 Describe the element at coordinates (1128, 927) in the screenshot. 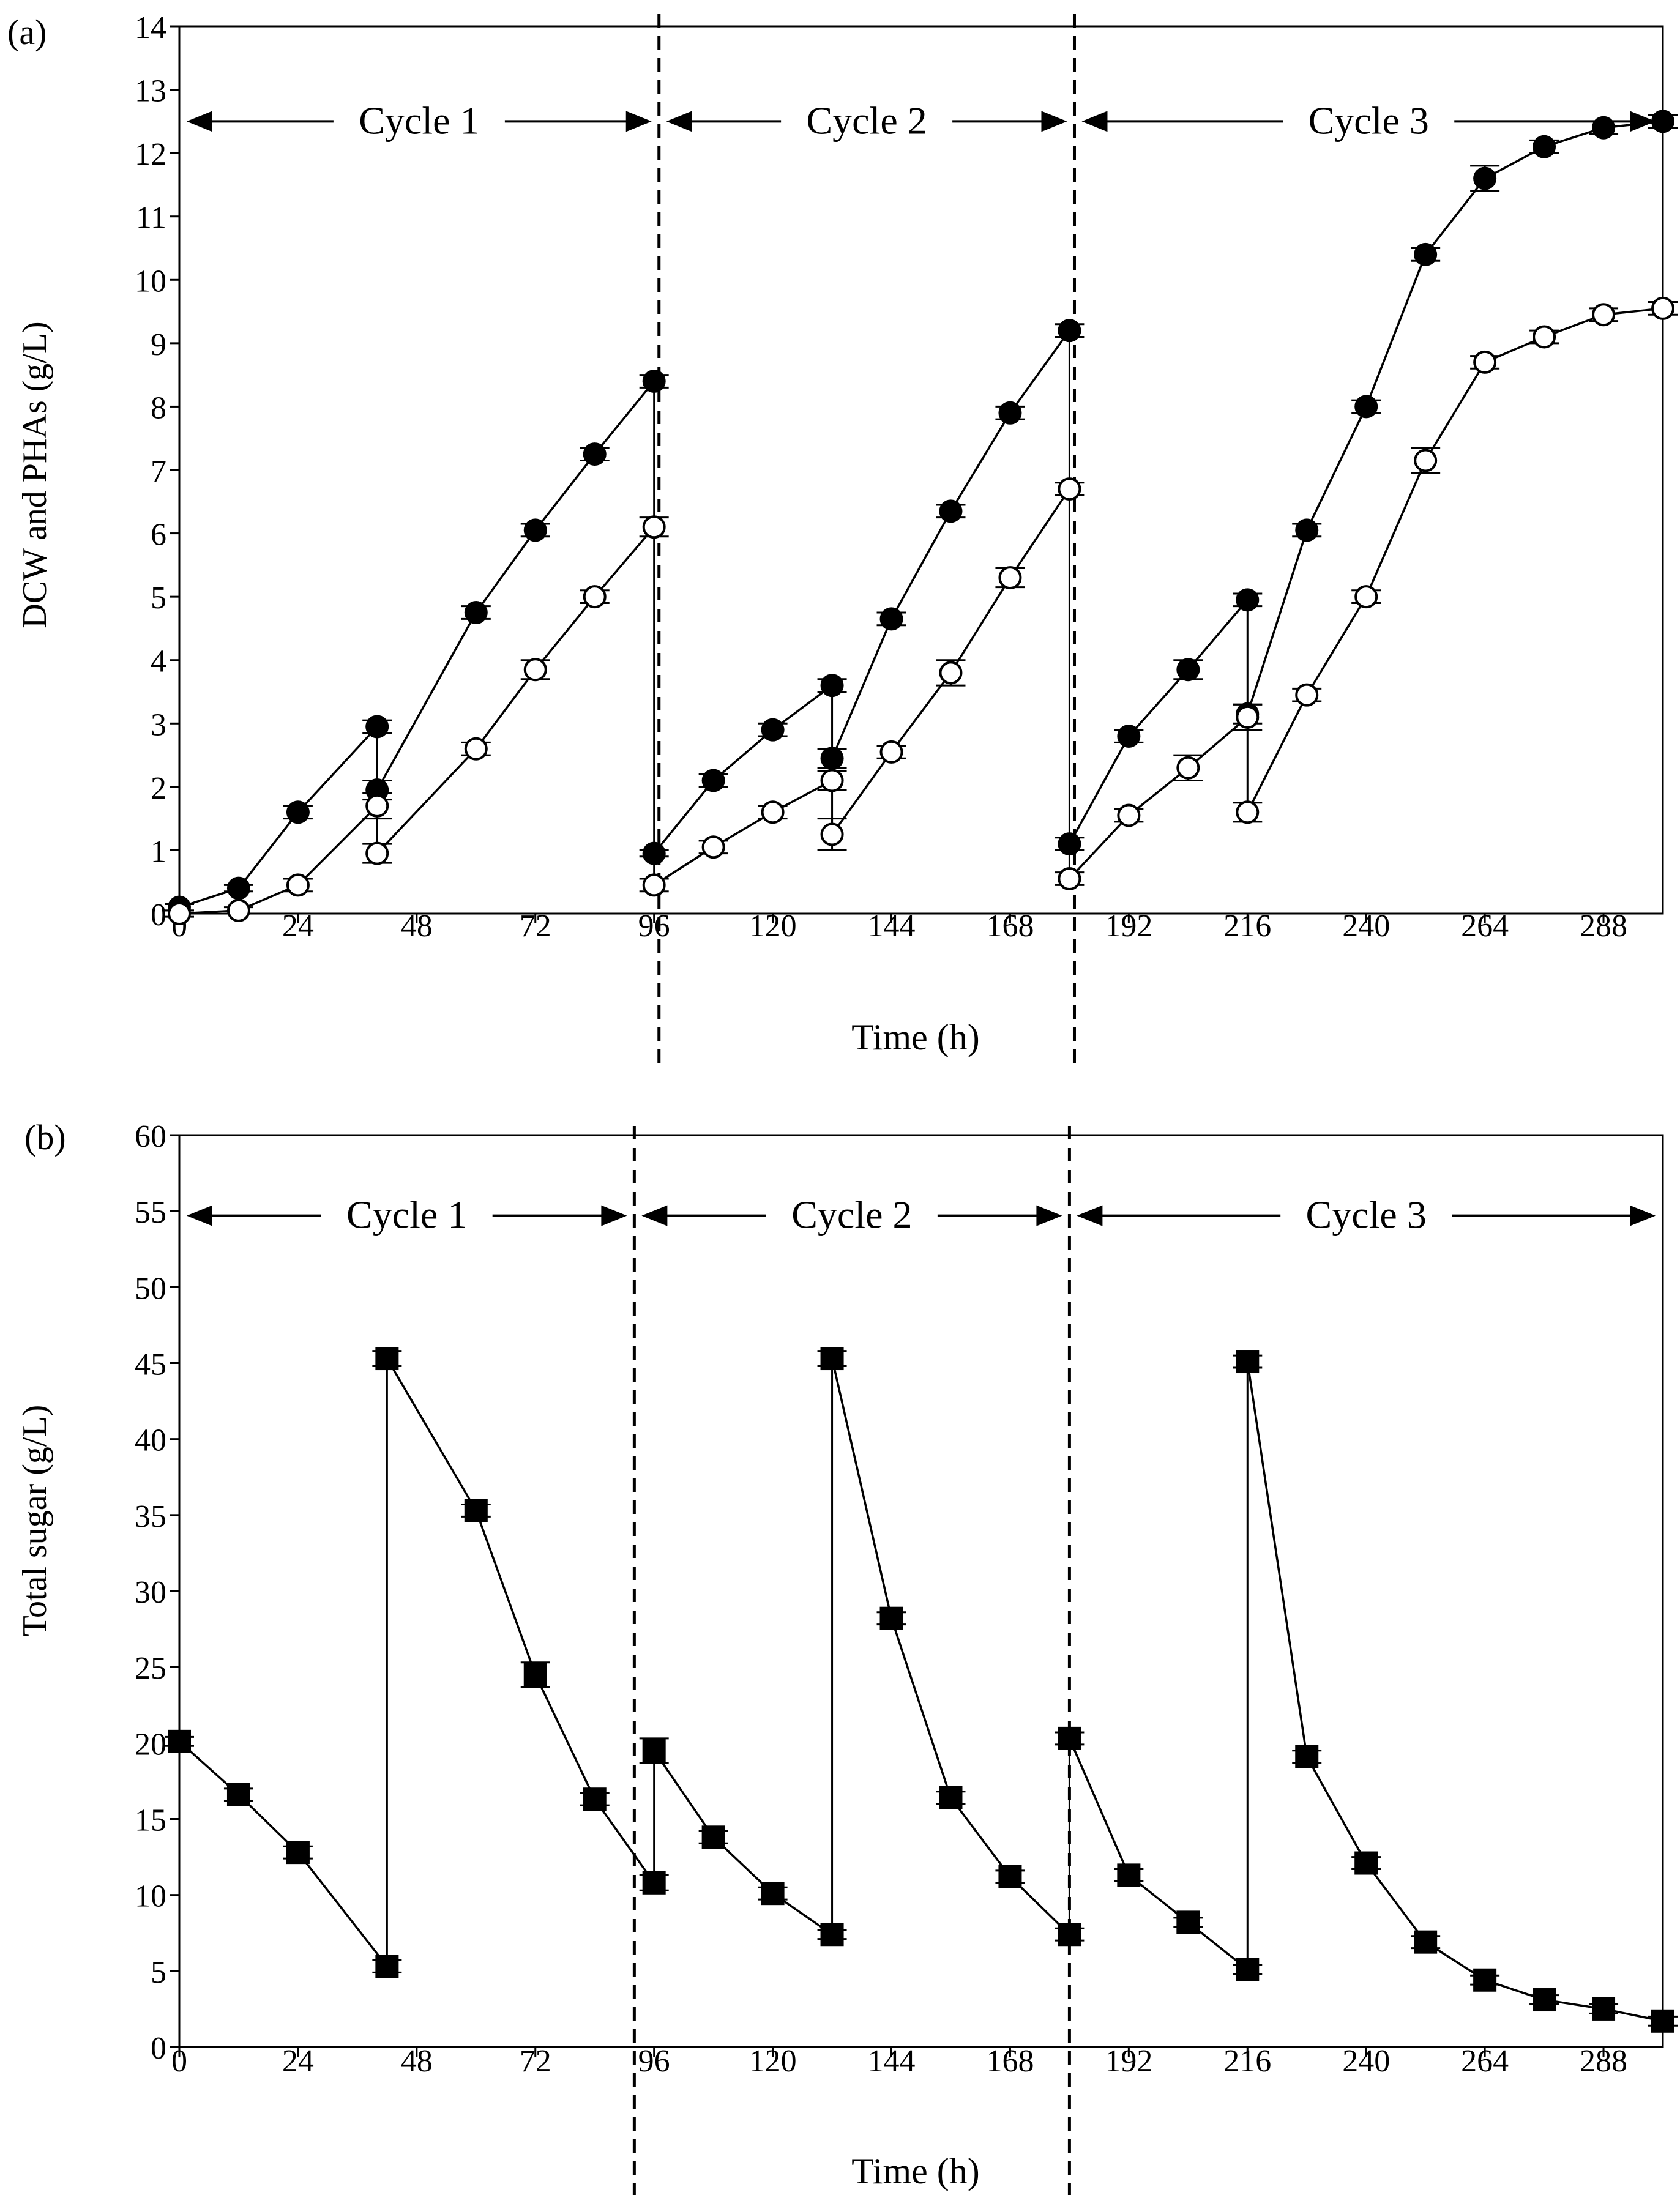

I see `panel-a-x-tick-label: 192` at that location.